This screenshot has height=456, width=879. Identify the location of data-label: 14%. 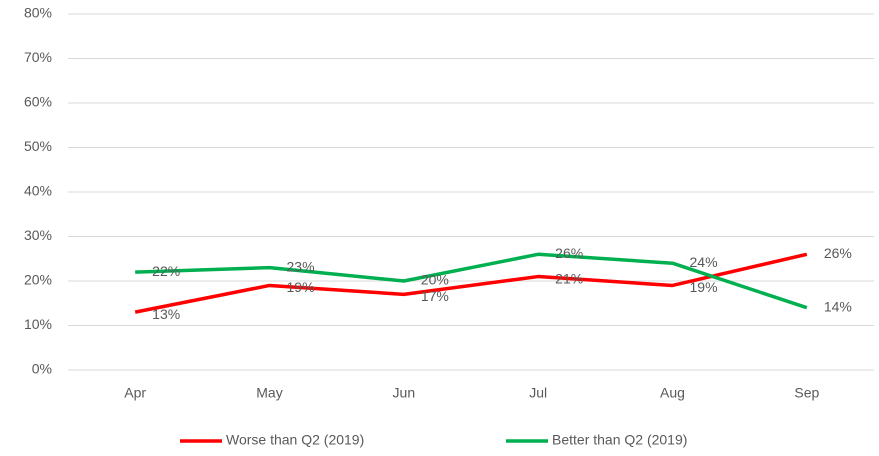
(838, 306).